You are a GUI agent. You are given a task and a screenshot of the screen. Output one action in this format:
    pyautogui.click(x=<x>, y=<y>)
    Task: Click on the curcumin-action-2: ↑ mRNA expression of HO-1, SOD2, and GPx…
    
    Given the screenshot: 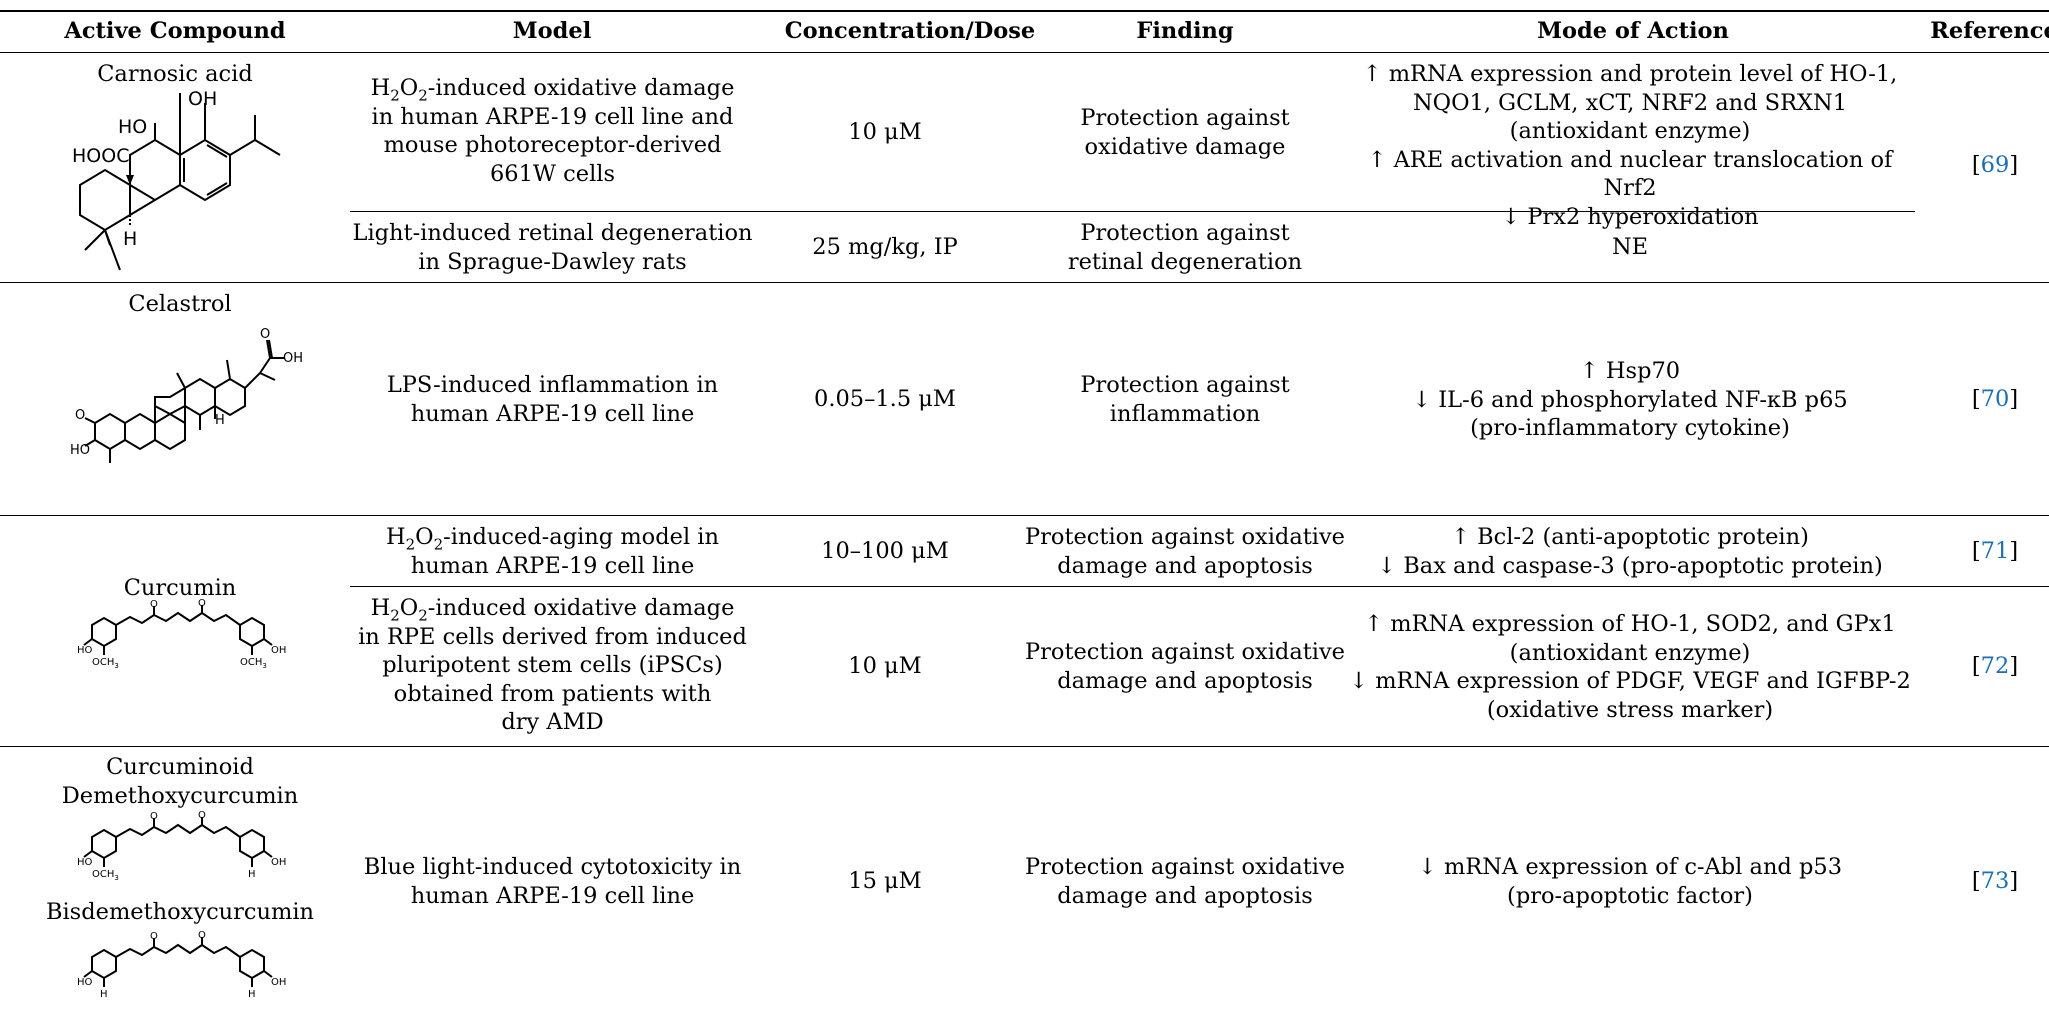 What is the action you would take?
    pyautogui.click(x=1630, y=667)
    